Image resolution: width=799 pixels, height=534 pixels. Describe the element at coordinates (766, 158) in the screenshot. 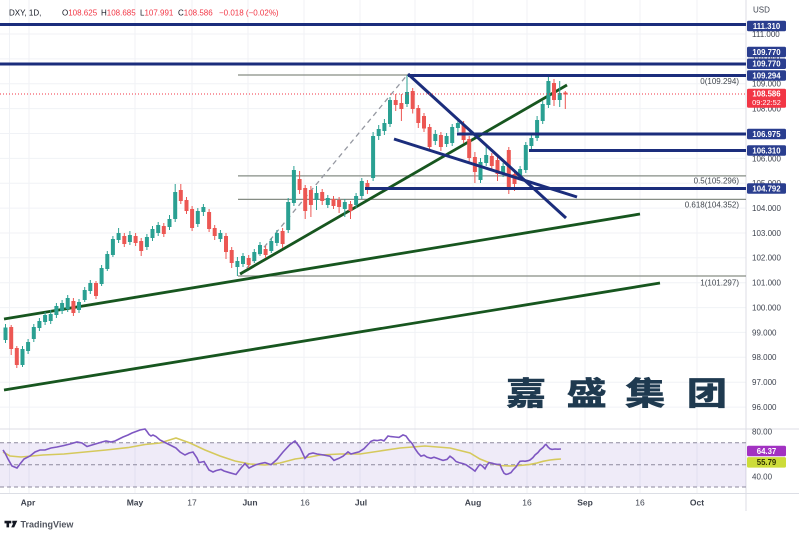

I see `svg-text: 106.000` at that location.